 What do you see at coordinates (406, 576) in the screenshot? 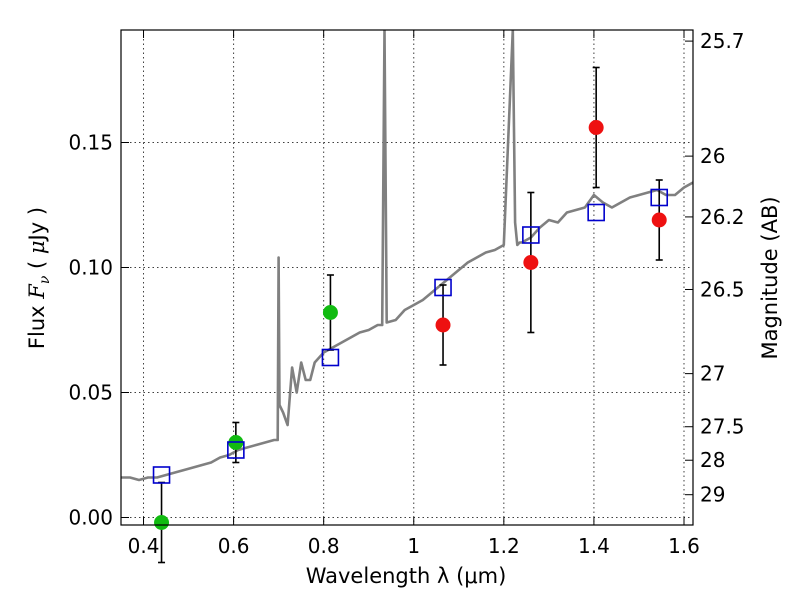
I see `x-axis-label: Wavelength λ (μm)` at bounding box center [406, 576].